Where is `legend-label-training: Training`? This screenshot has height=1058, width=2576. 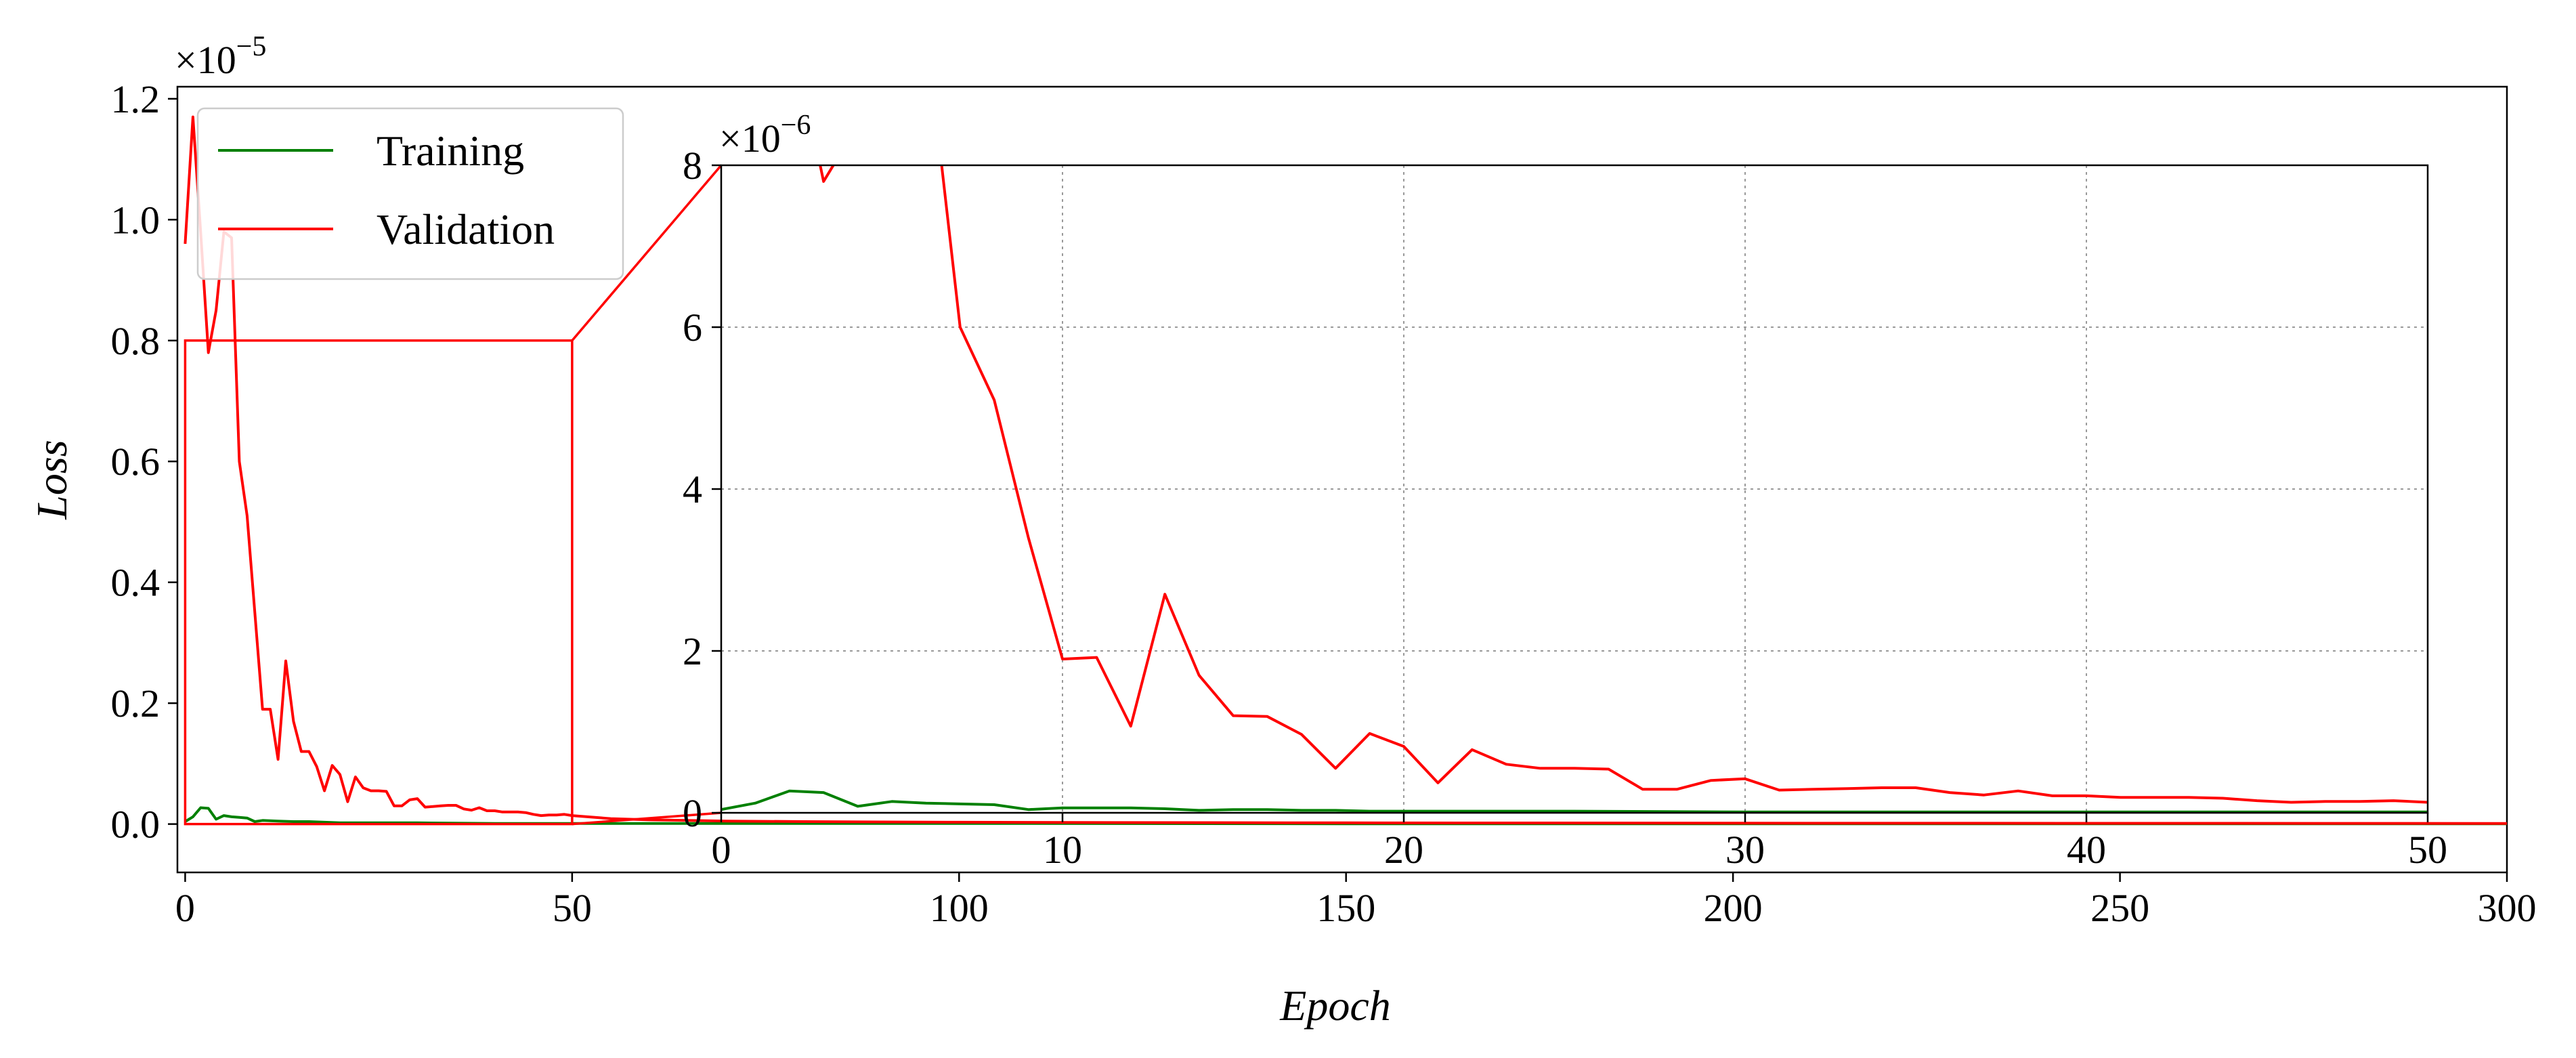 legend-label-training: Training is located at coordinates (450, 151).